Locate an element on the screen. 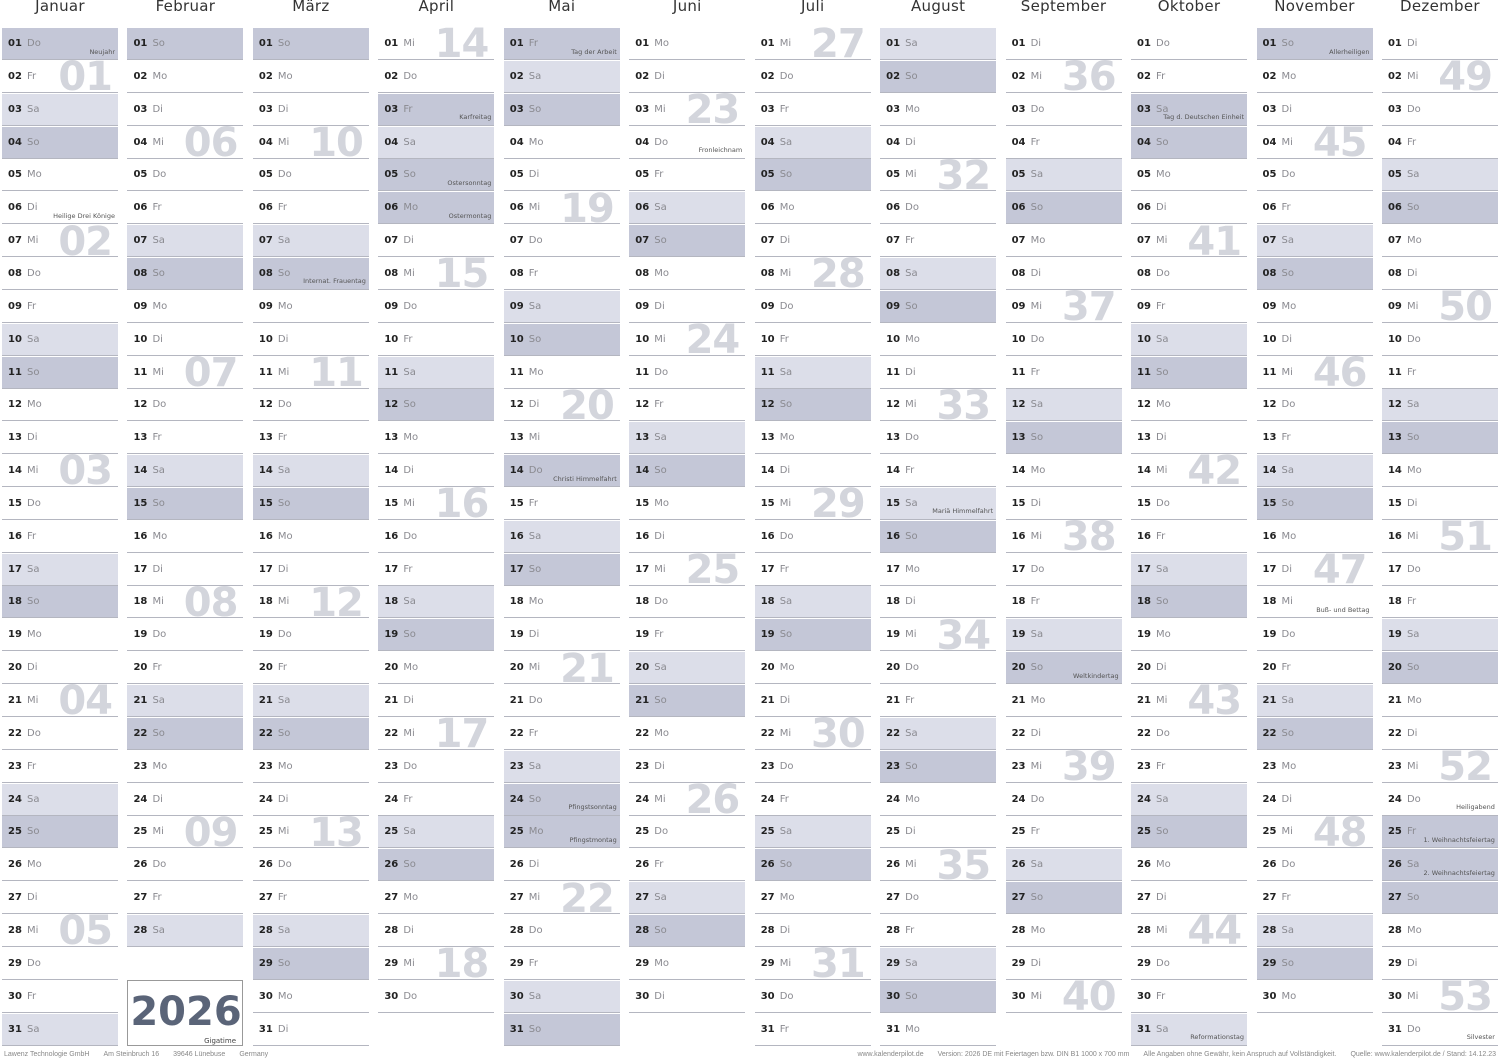 The width and height of the screenshot is (1500, 1061). day-cell: 02 Mi is located at coordinates (1063, 76).